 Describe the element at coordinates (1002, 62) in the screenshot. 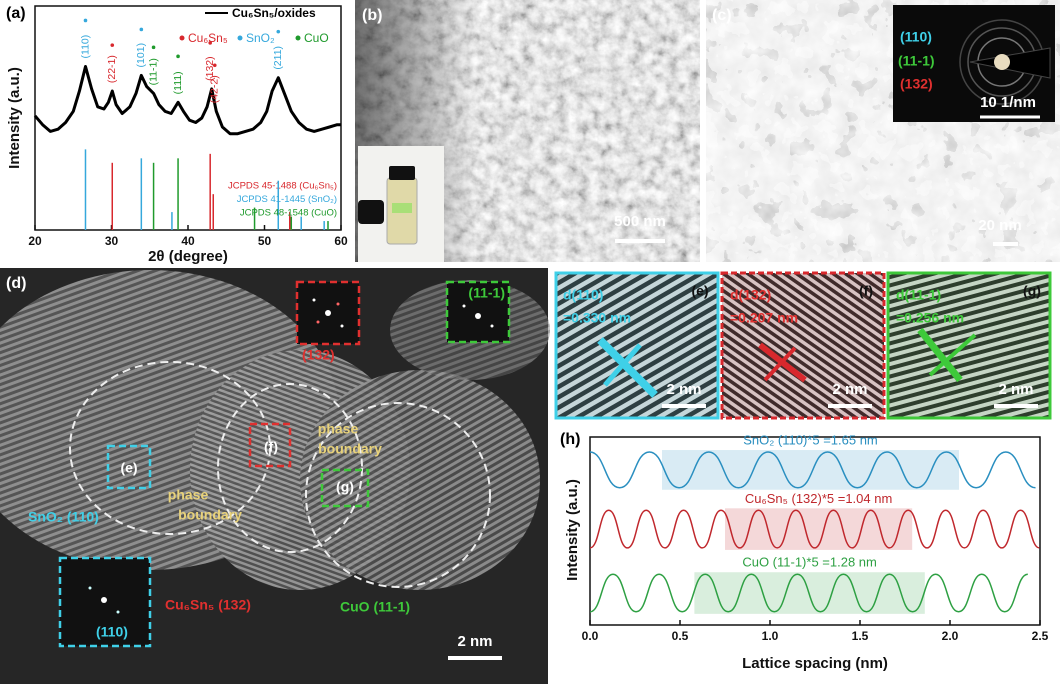

I see `center-spot` at that location.